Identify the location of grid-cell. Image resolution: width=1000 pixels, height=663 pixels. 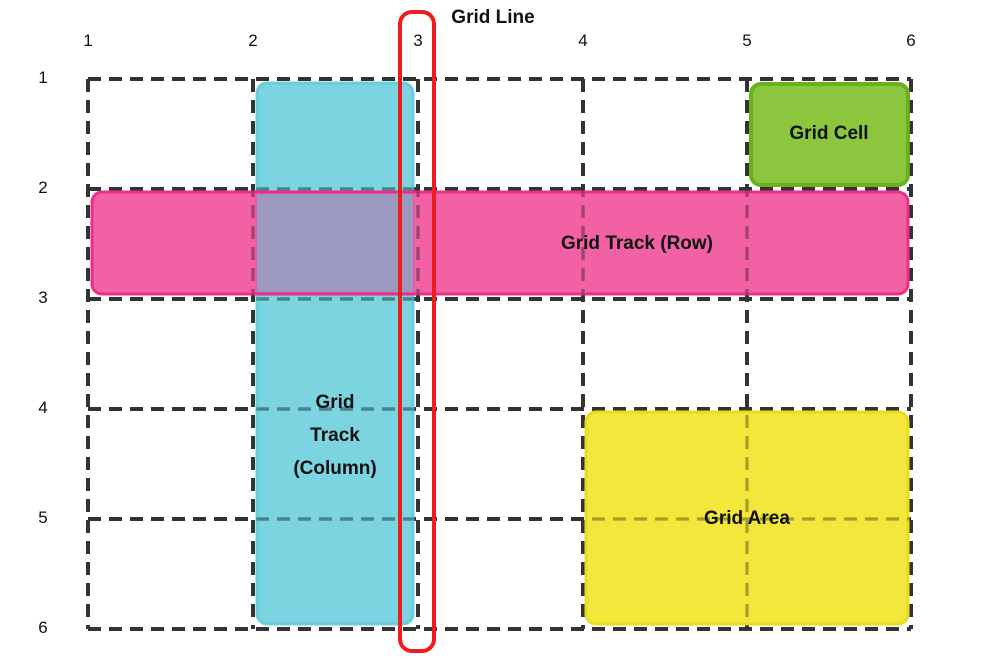
(829, 134).